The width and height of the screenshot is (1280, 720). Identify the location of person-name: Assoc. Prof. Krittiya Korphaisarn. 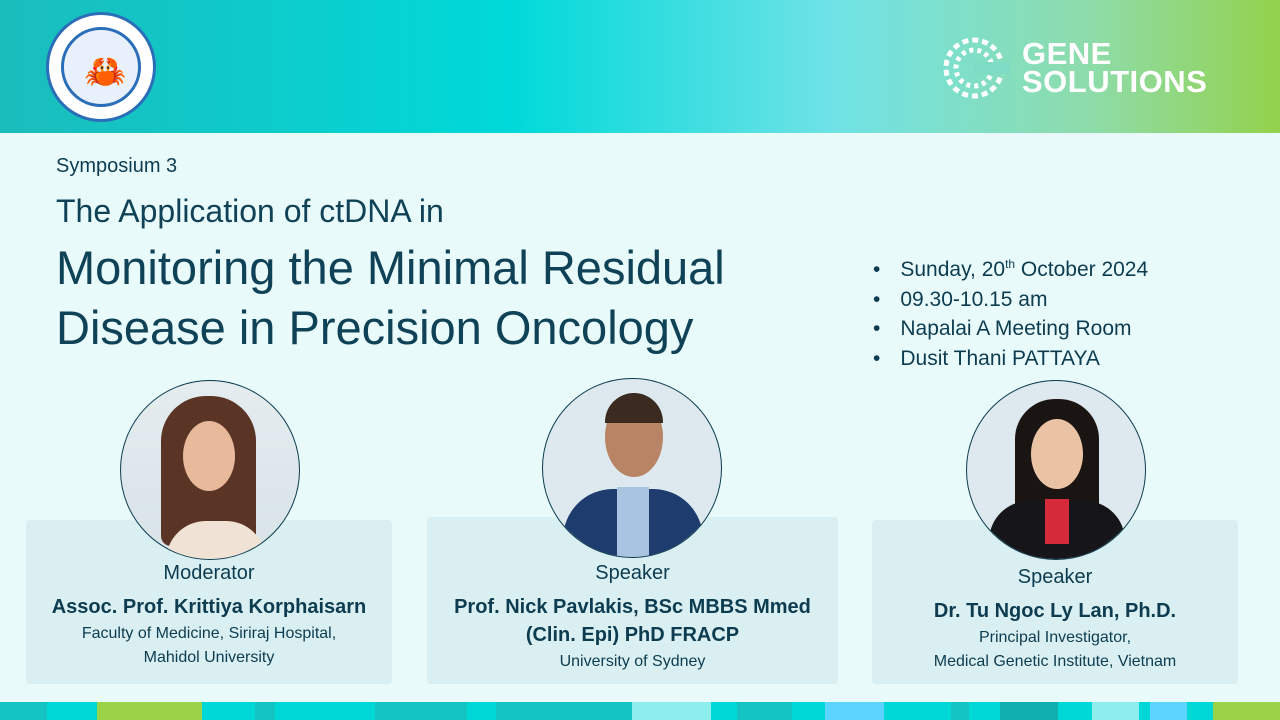
(209, 607).